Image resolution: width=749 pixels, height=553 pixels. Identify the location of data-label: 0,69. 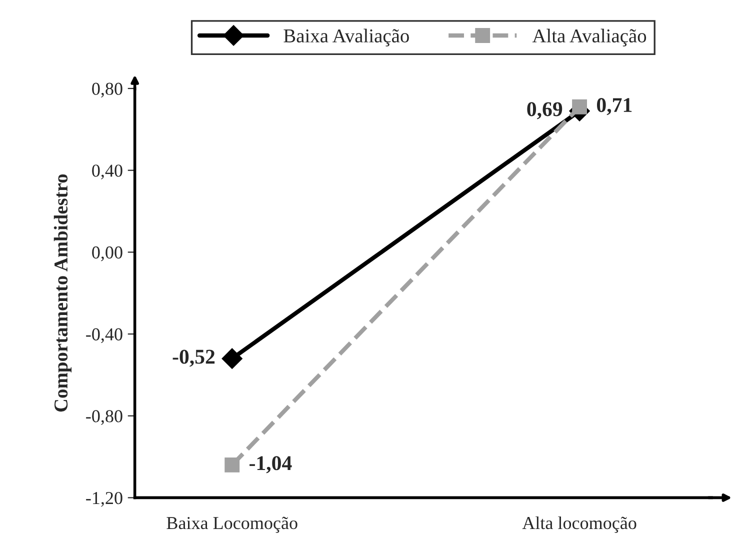
(544, 111).